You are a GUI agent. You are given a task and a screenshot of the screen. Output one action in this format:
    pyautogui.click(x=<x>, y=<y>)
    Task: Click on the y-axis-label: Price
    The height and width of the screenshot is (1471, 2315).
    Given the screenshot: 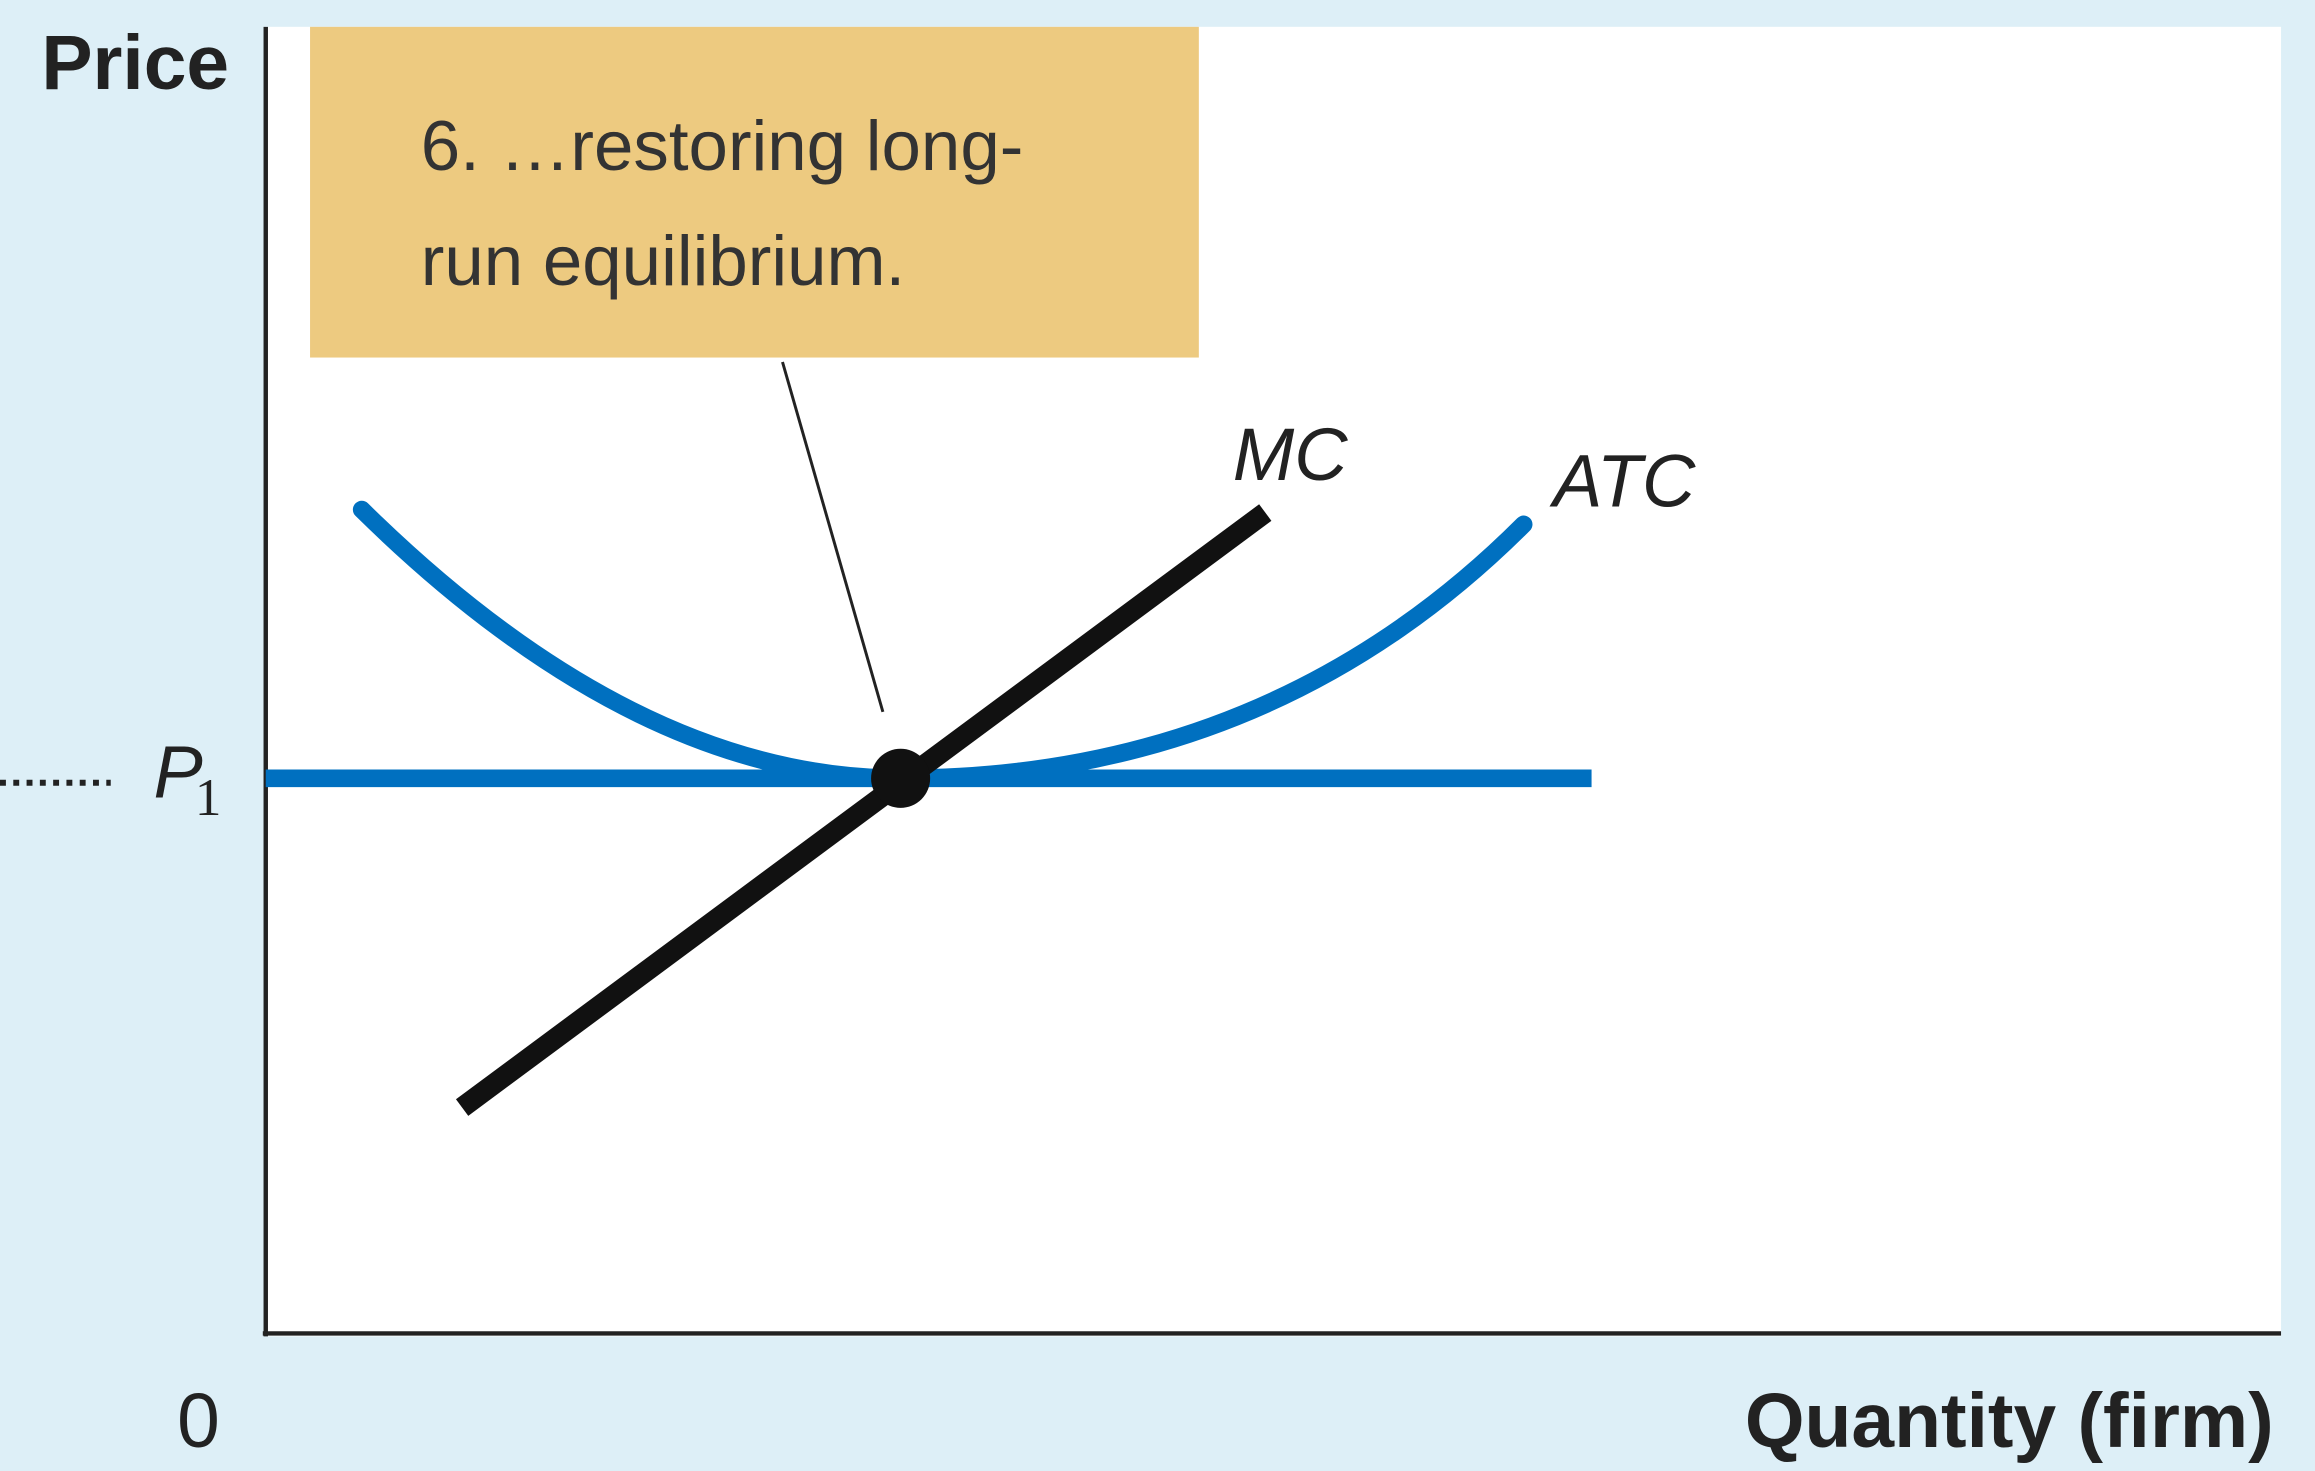 What is the action you would take?
    pyautogui.click(x=135, y=63)
    